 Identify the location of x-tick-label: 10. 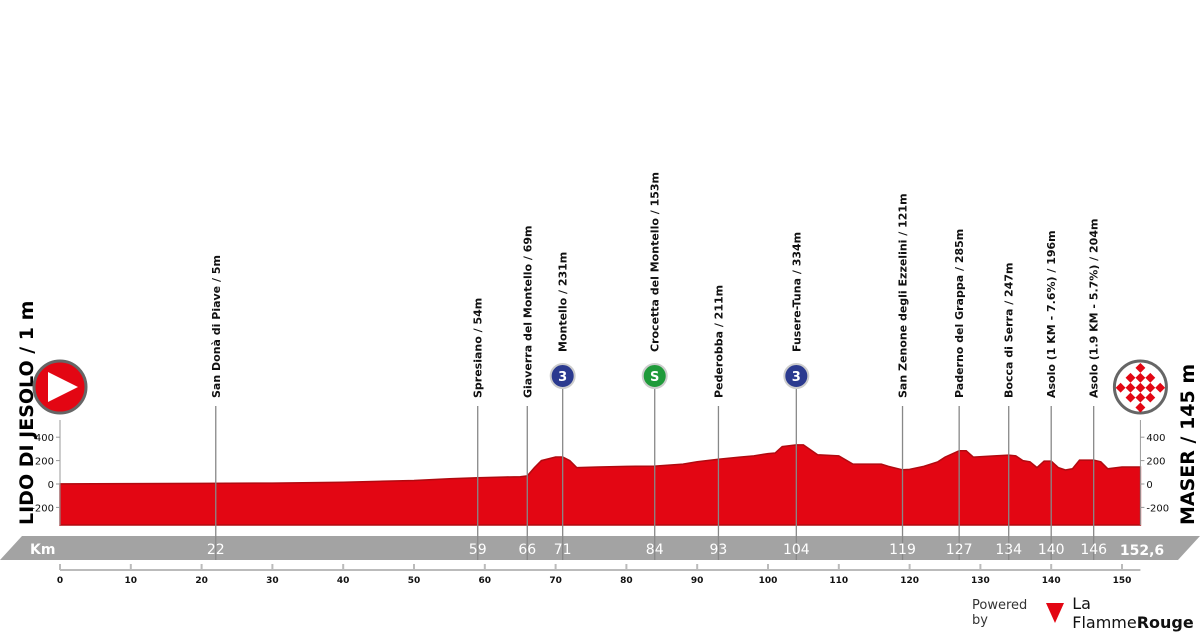
(131, 581).